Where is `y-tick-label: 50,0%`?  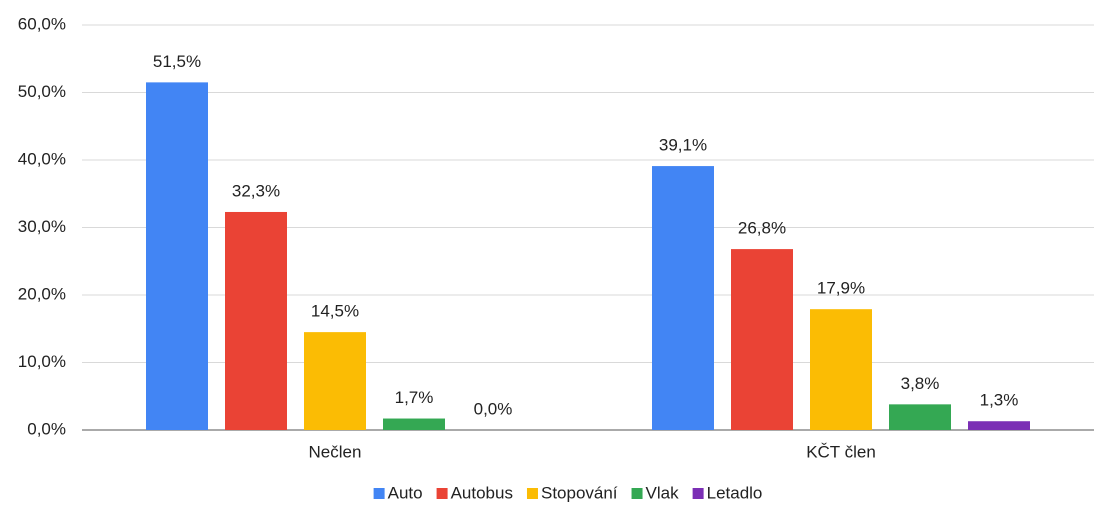
y-tick-label: 50,0% is located at coordinates (42, 91).